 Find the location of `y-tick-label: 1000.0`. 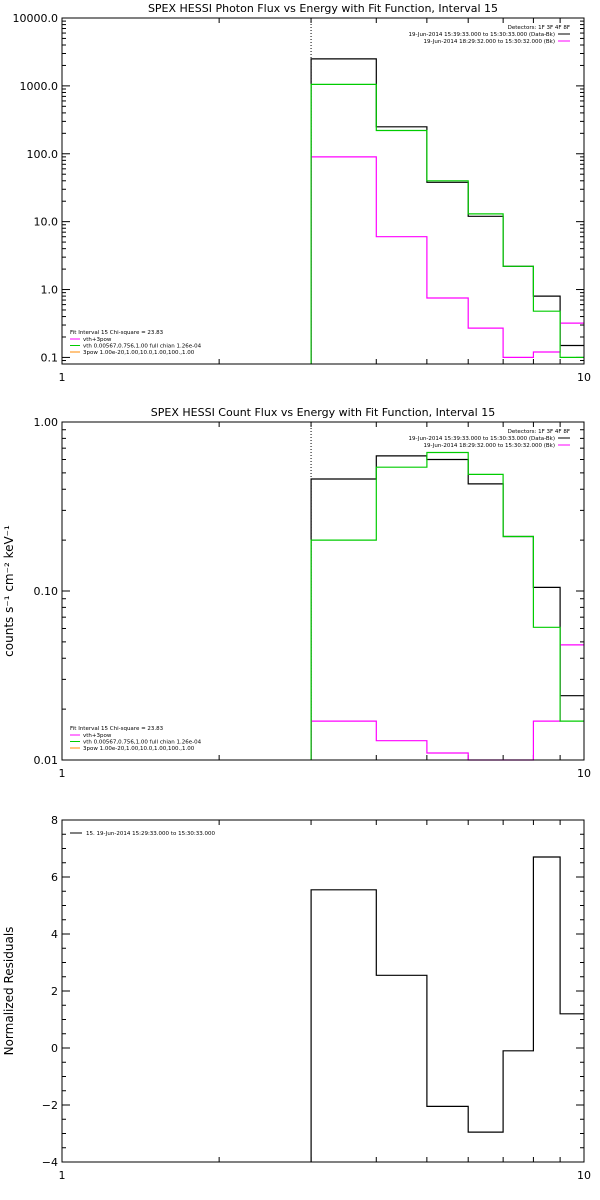

y-tick-label: 1000.0 is located at coordinates (39, 86).